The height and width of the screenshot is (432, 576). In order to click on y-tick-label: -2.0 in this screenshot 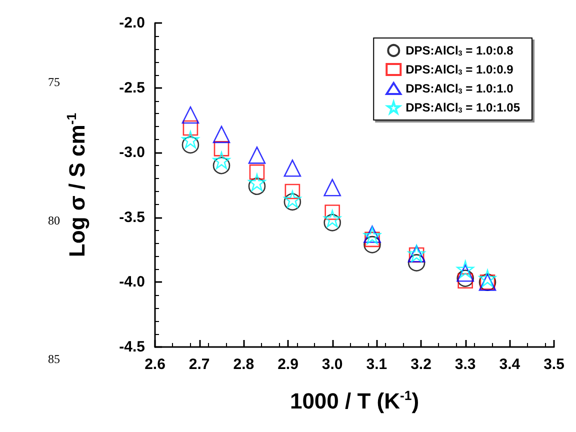, I will do `click(132, 23)`.